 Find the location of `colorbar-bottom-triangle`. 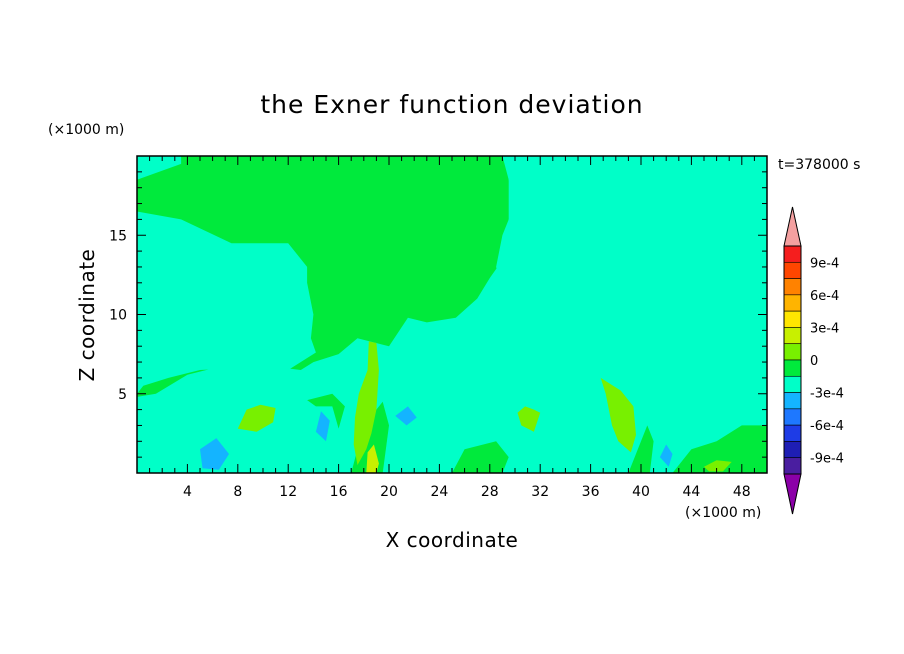

colorbar-bottom-triangle is located at coordinates (792, 494).